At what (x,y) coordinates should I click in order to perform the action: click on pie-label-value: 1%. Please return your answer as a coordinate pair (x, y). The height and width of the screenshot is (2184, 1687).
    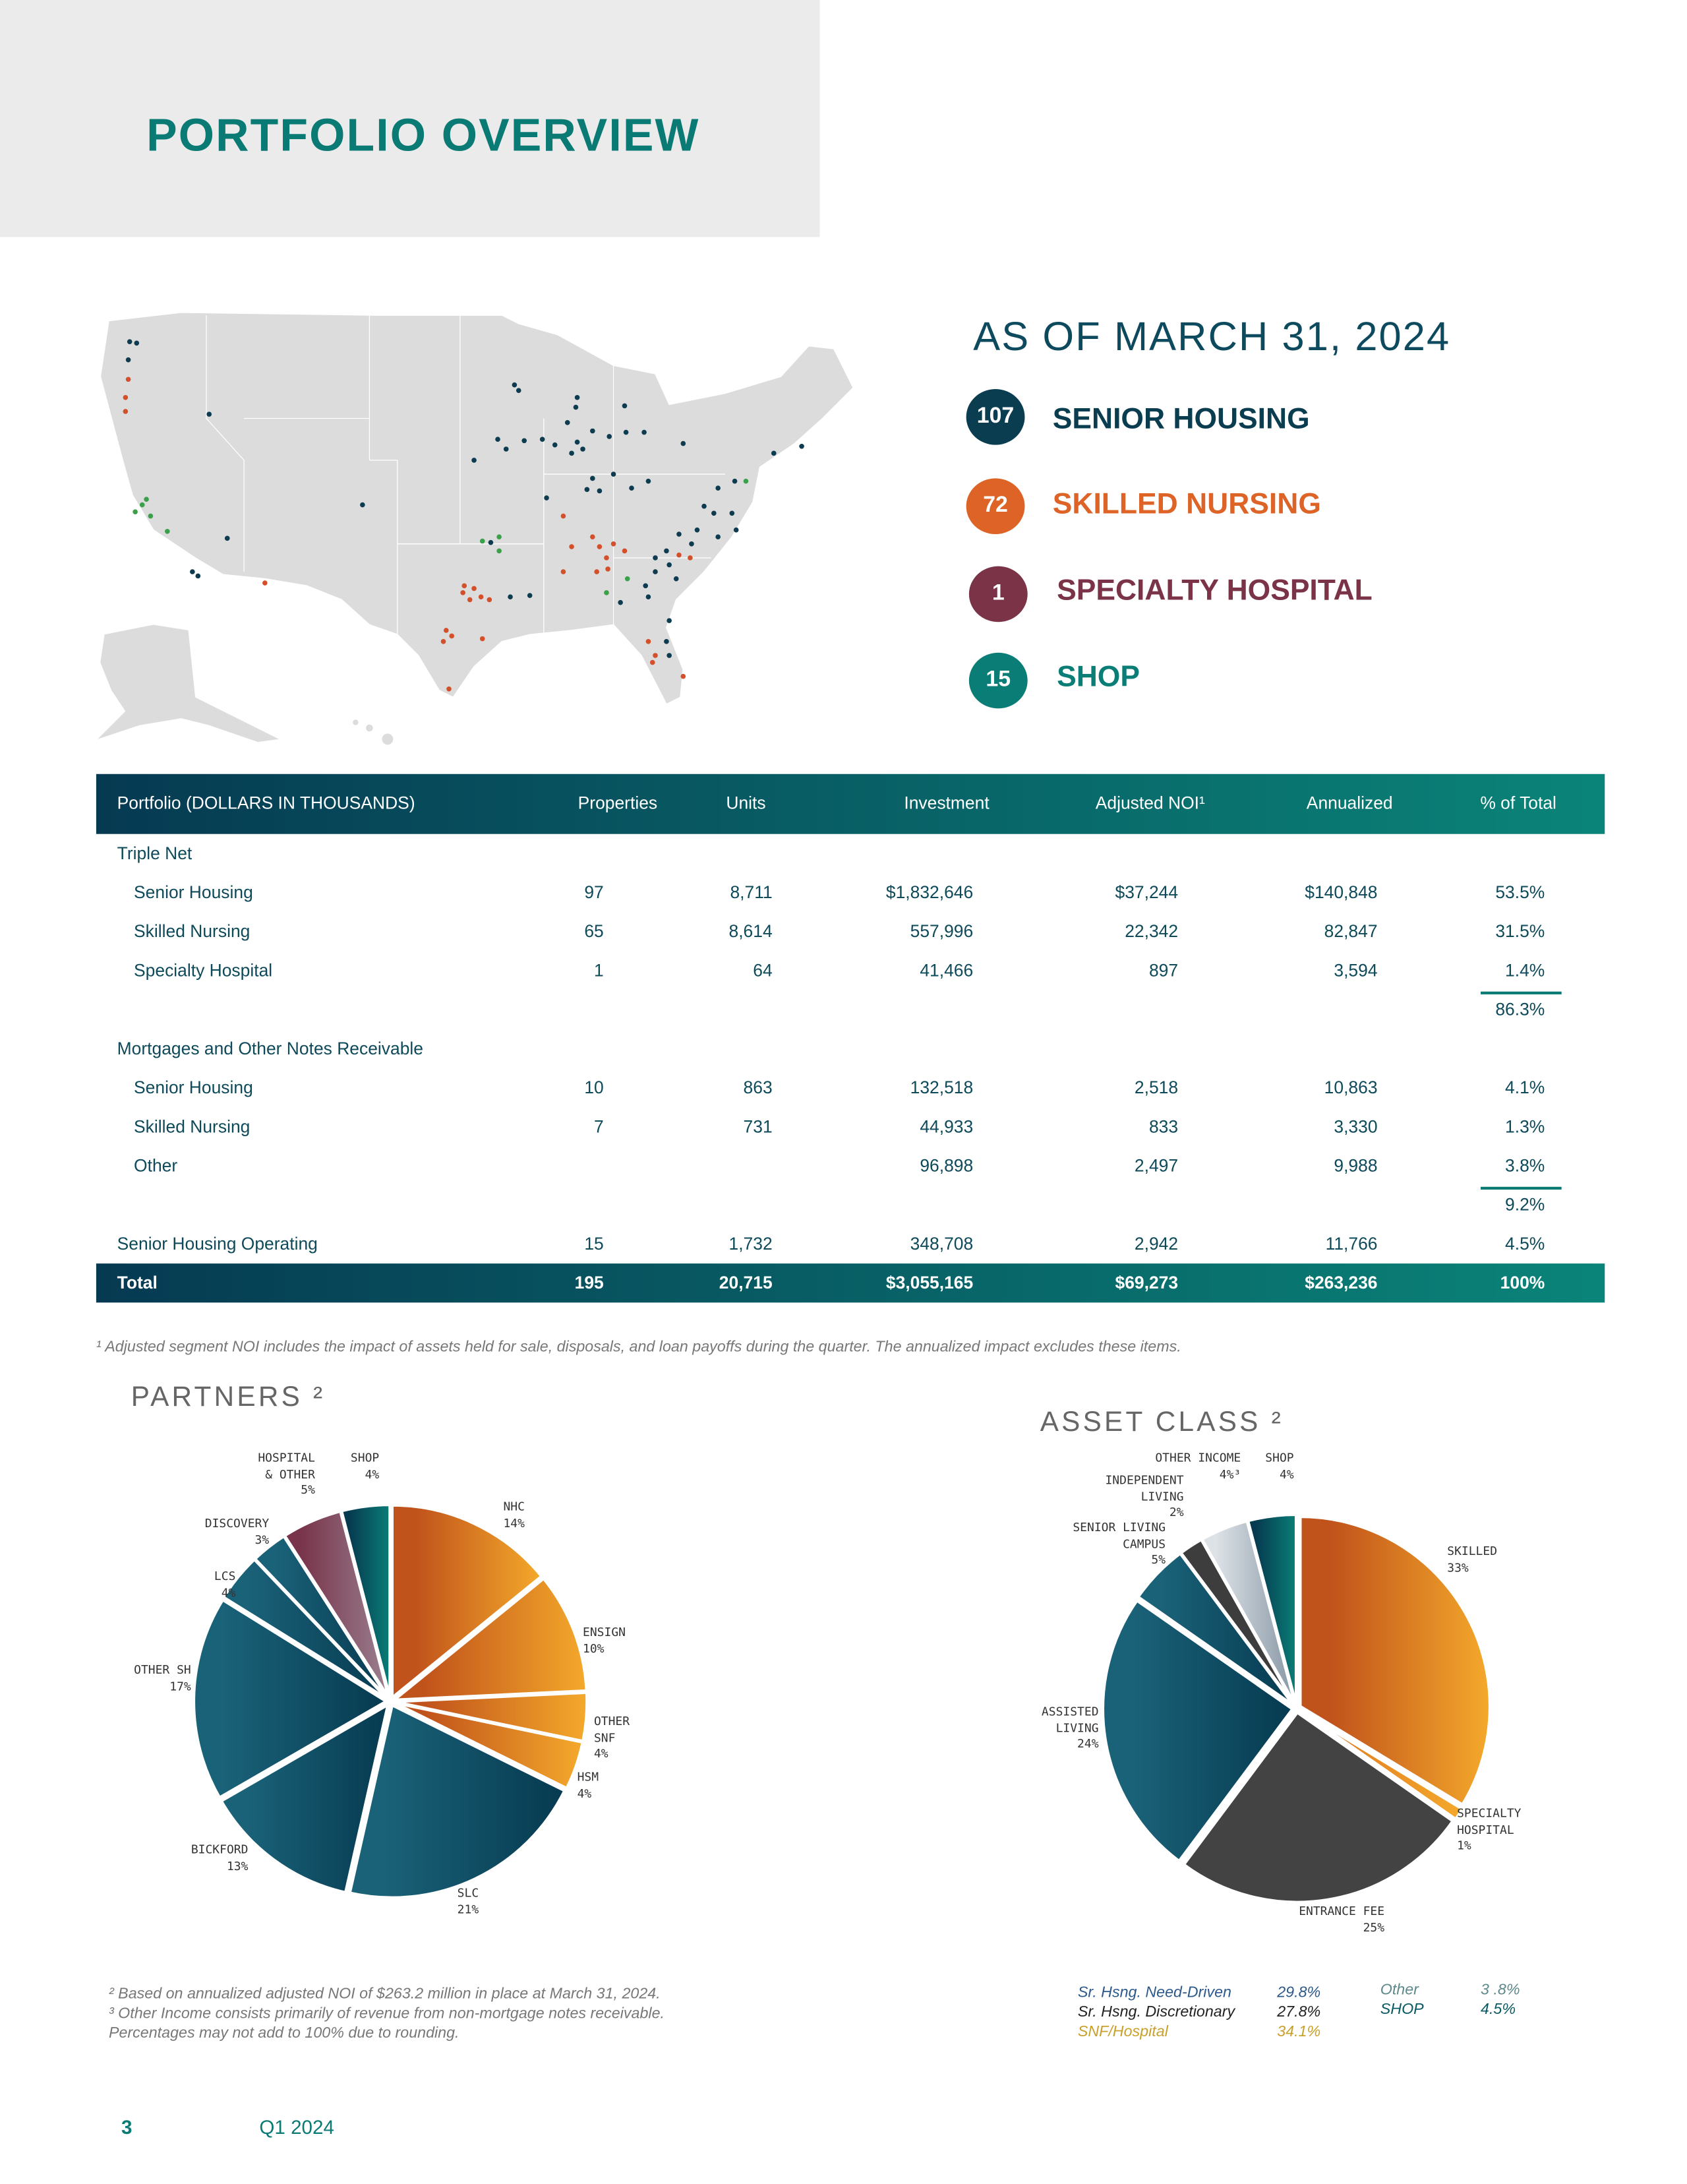
    Looking at the image, I should click on (1464, 1847).